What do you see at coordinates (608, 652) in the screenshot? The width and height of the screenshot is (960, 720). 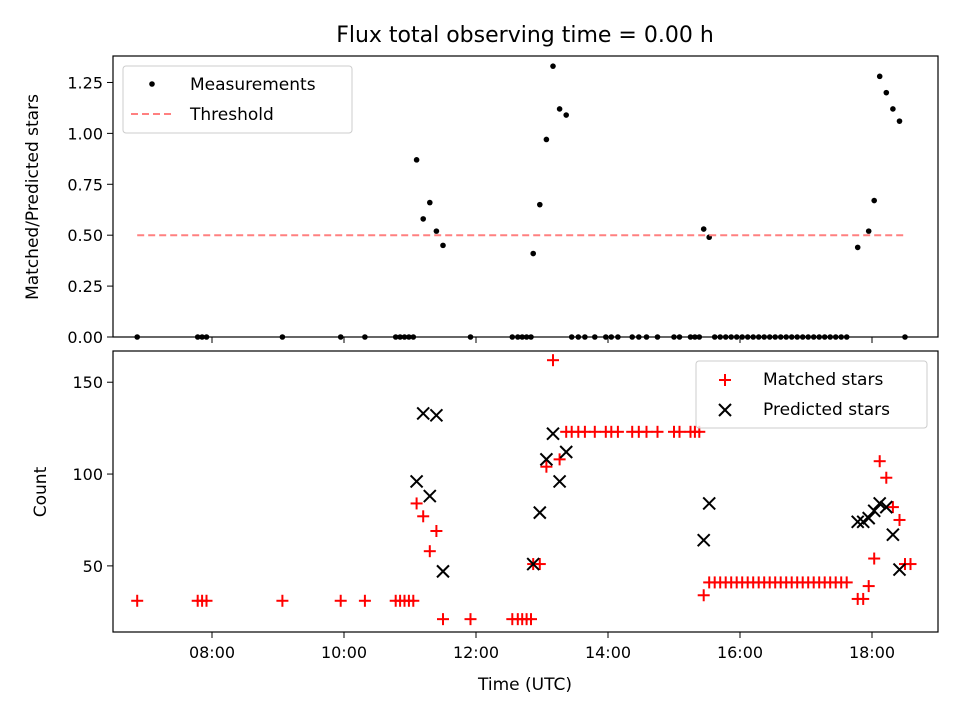 I see `bottom-x-tick-label: 14:00` at bounding box center [608, 652].